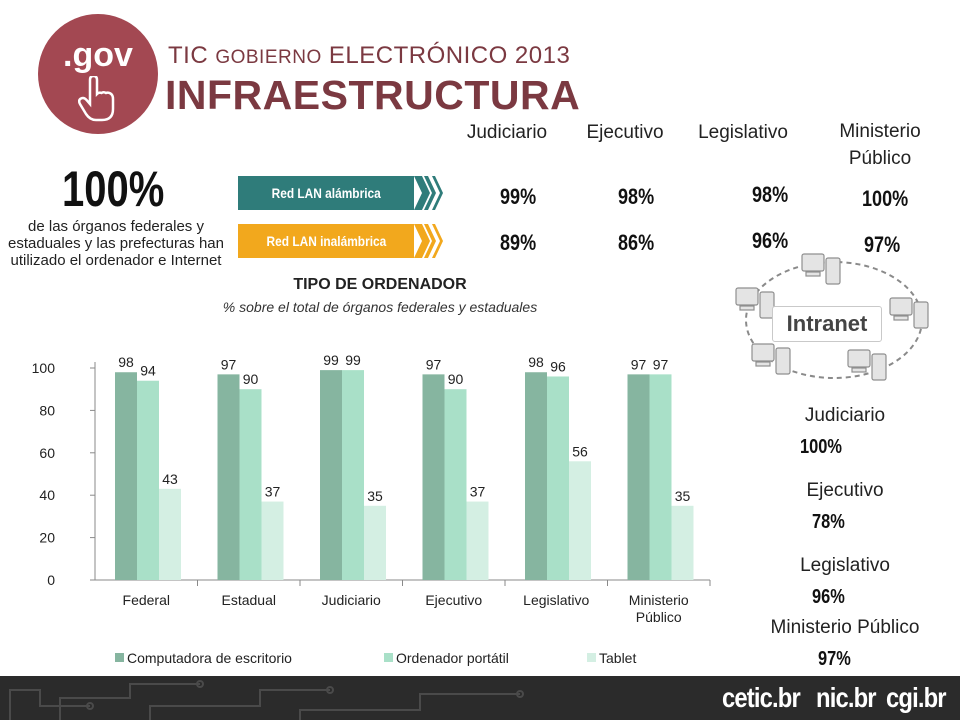 The image size is (960, 720). I want to click on brand-cetic: cetic.br, so click(761, 697).